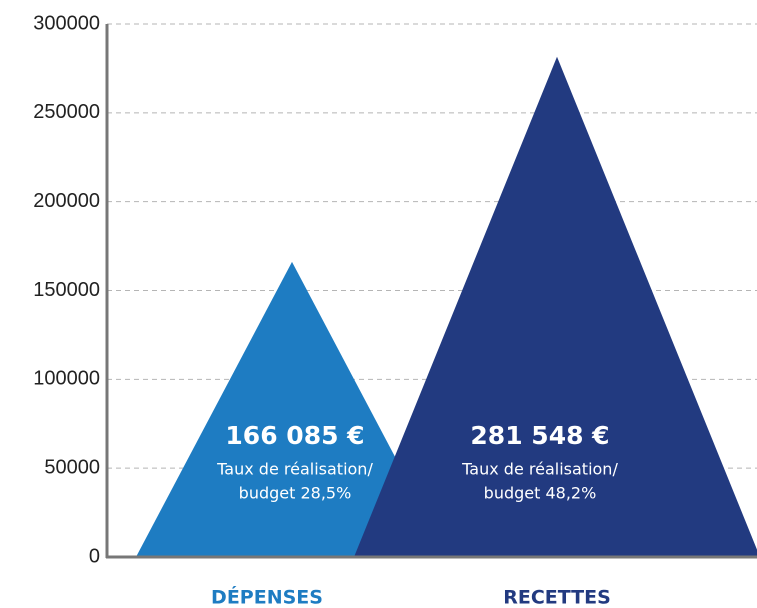 This screenshot has height=608, width=757. Describe the element at coordinates (66, 201) in the screenshot. I see `y-tick-label: 200000` at that location.